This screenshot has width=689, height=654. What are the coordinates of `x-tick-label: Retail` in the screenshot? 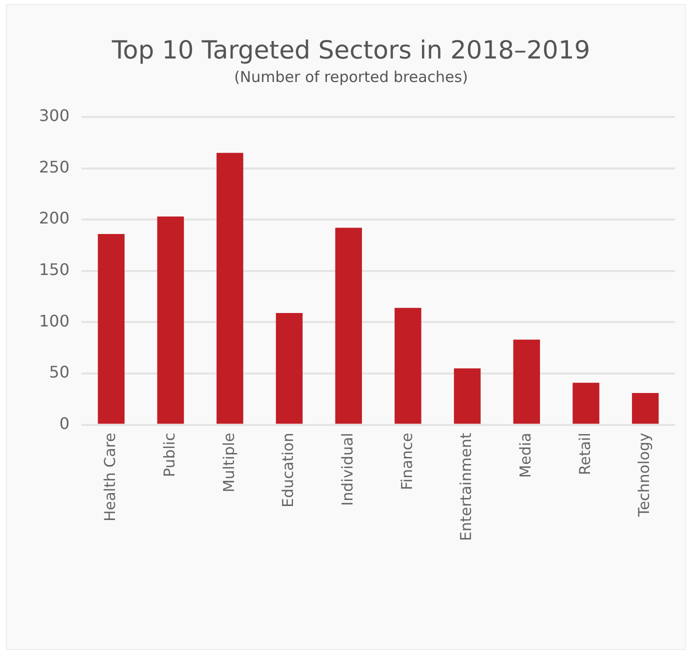 It's located at (585, 454).